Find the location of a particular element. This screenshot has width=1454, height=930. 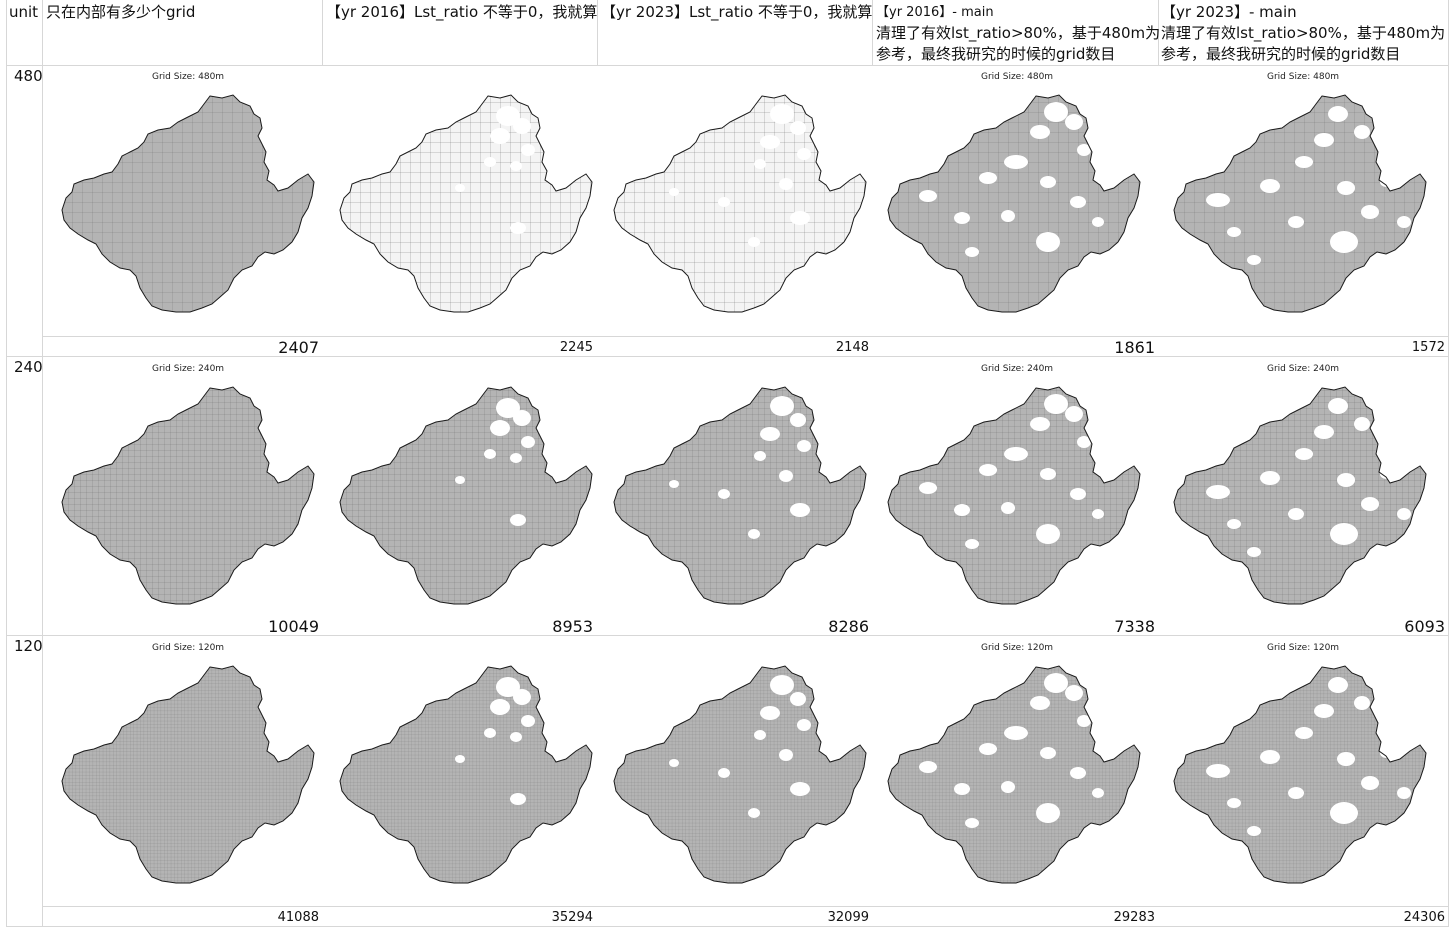

header-line: 【yr 2016】Lst_ratio 不等于0，我就算 is located at coordinates (462, 12).